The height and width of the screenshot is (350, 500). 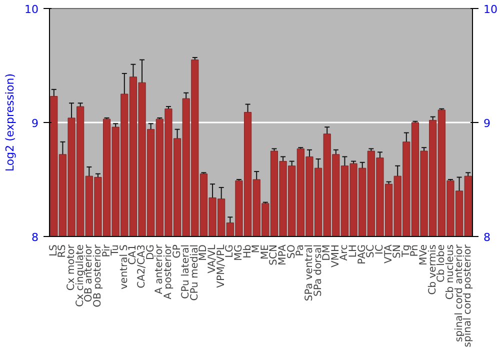 I want to click on y2-tick-label: 9, so click(x=487, y=123).